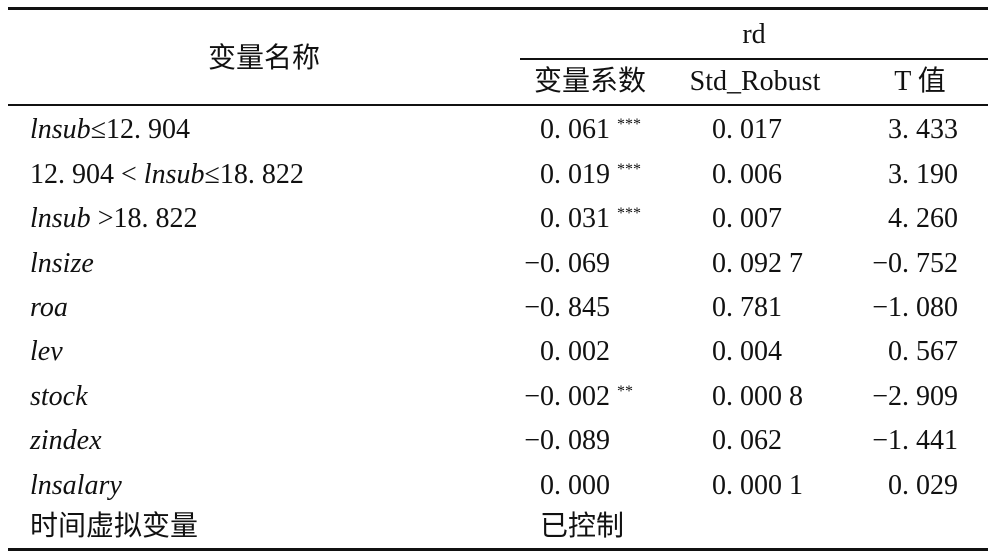 Image resolution: width=992 pixels, height=560 pixels. Describe the element at coordinates (263, 58) in the screenshot. I see `column-header: 变量名称` at that location.